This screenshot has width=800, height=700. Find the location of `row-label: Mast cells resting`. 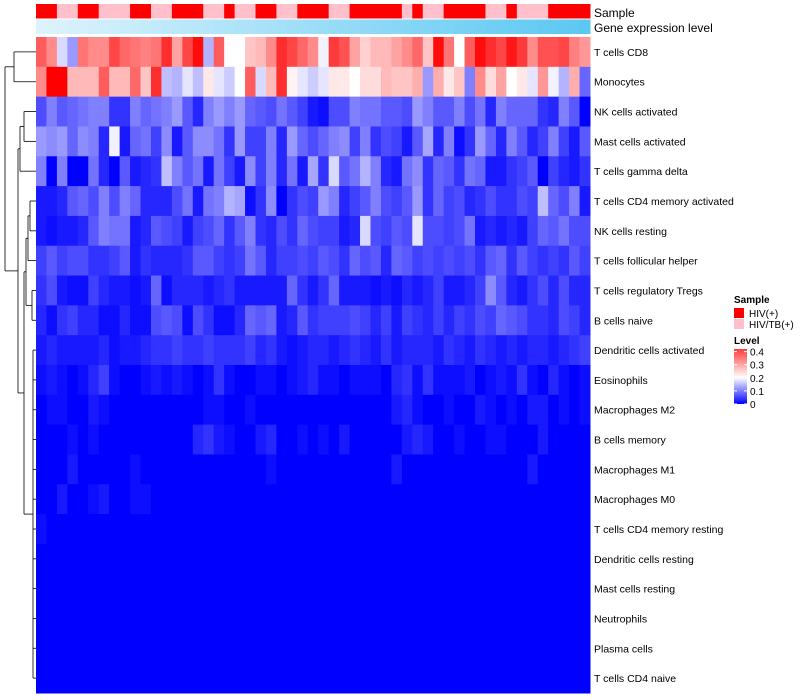

row-label: Mast cells resting is located at coordinates (634, 590).